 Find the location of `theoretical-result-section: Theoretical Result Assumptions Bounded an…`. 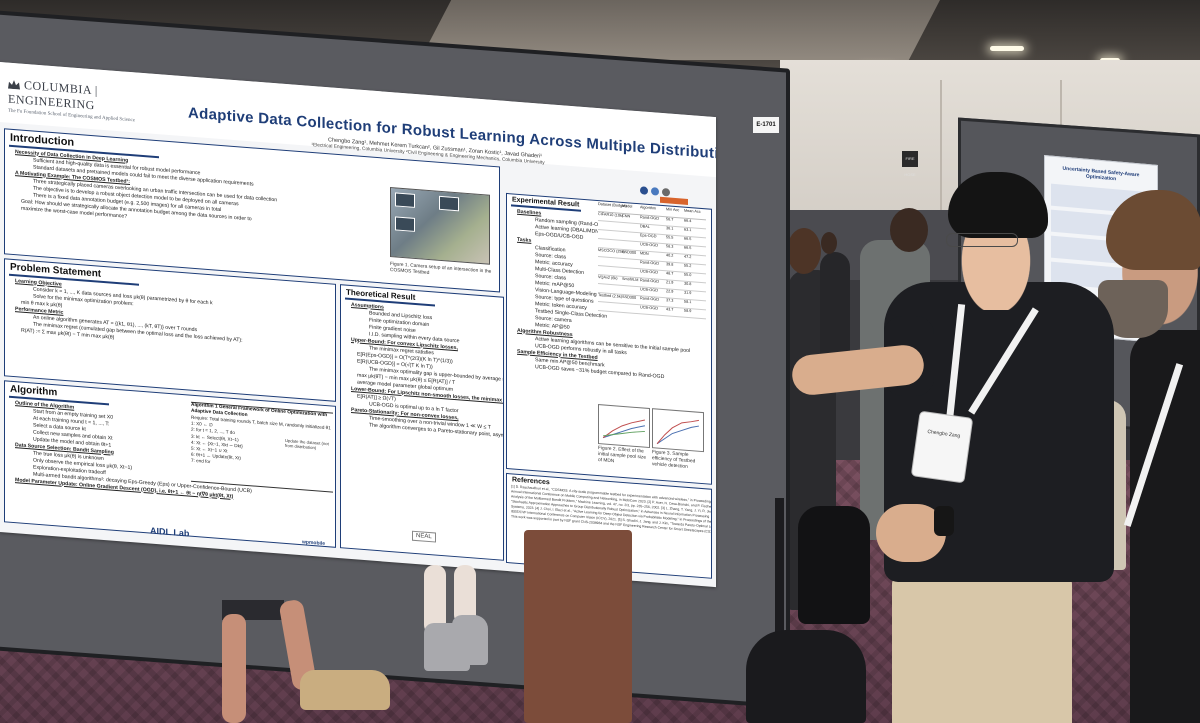

theoretical-result-section: Theoretical Result Assumptions Bounded an… is located at coordinates (422, 422).